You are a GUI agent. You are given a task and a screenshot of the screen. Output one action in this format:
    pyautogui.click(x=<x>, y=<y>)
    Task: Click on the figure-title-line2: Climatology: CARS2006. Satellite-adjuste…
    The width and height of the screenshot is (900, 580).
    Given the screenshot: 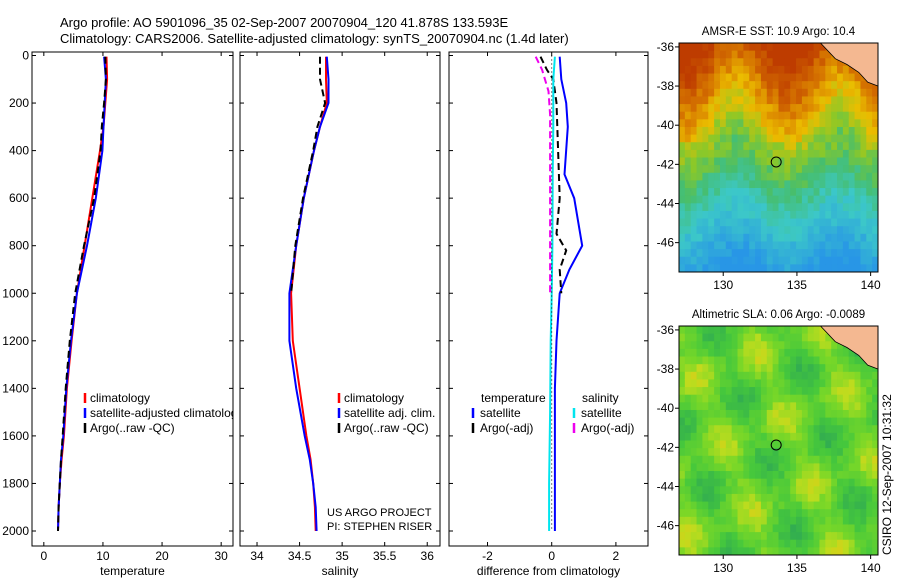 What is the action you would take?
    pyautogui.click(x=314, y=38)
    